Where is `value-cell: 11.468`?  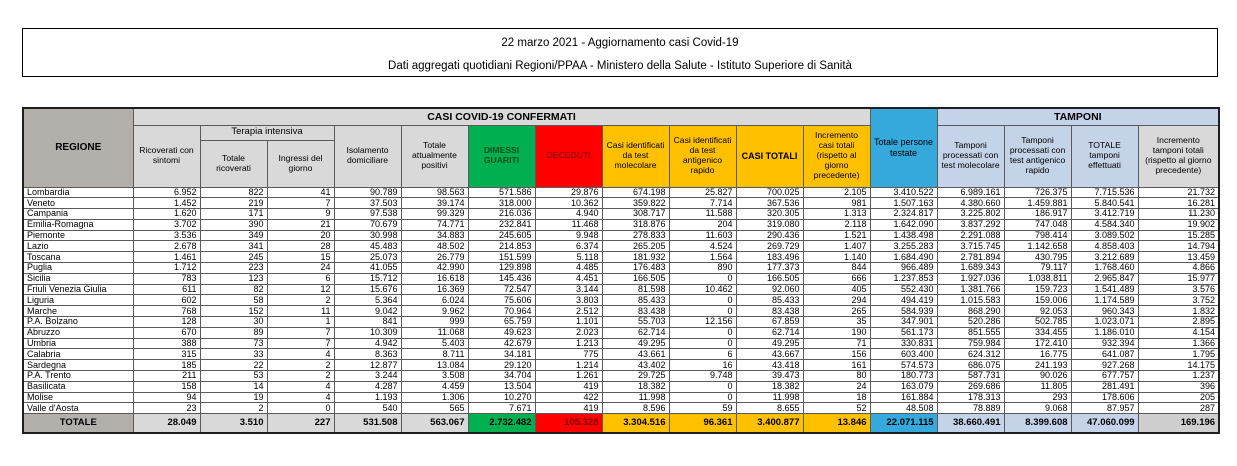 value-cell: 11.468 is located at coordinates (568, 224).